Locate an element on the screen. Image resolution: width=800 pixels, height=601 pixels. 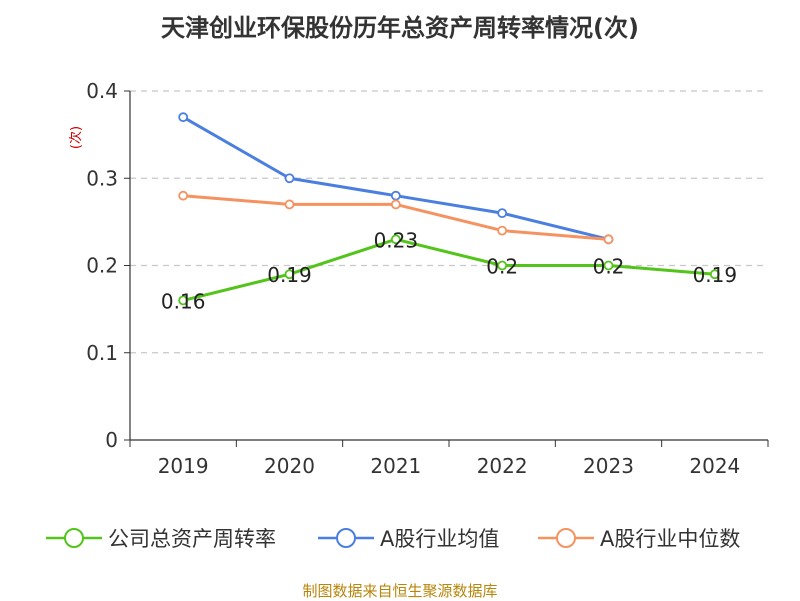
legend-marker-company is located at coordinates (74, 538).